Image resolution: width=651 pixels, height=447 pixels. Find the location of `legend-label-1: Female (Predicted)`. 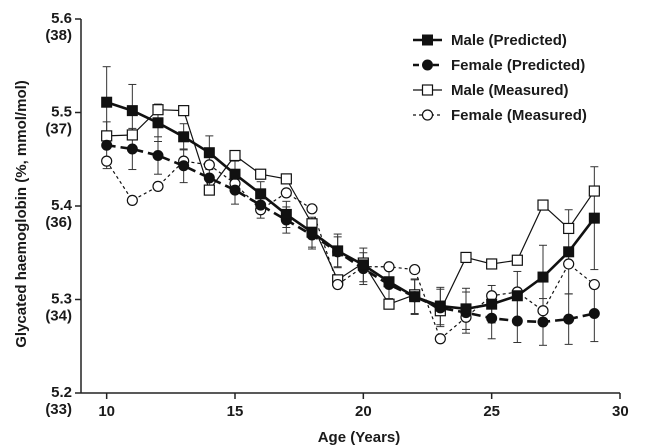

legend-label-1: Female (Predicted) is located at coordinates (518, 65).